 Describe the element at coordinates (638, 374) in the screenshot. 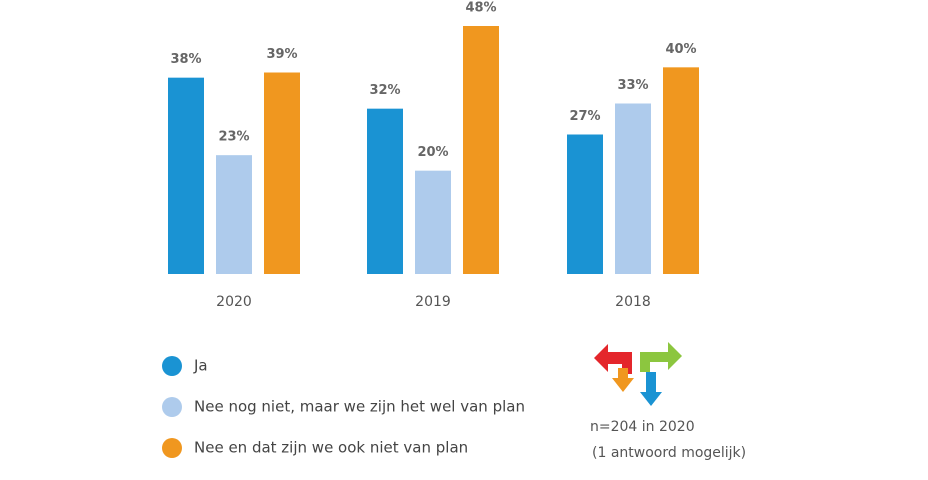

I see `logo-icon` at that location.